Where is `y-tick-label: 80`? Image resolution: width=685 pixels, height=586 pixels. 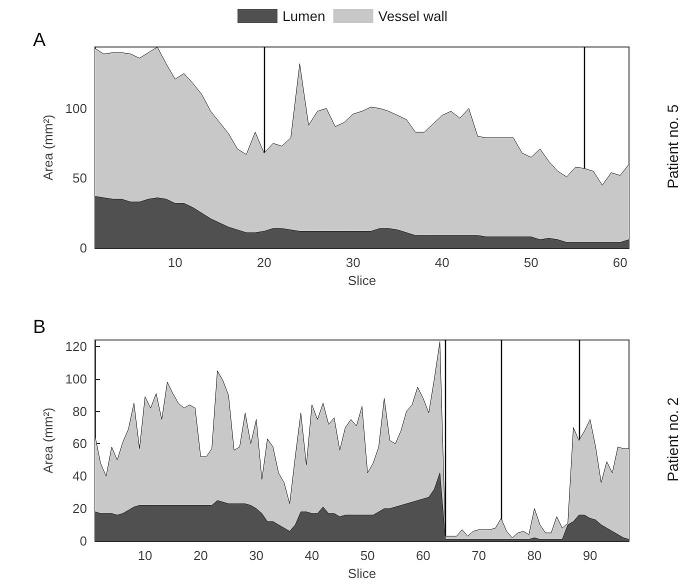
y-tick-label: 80 is located at coordinates (79, 411).